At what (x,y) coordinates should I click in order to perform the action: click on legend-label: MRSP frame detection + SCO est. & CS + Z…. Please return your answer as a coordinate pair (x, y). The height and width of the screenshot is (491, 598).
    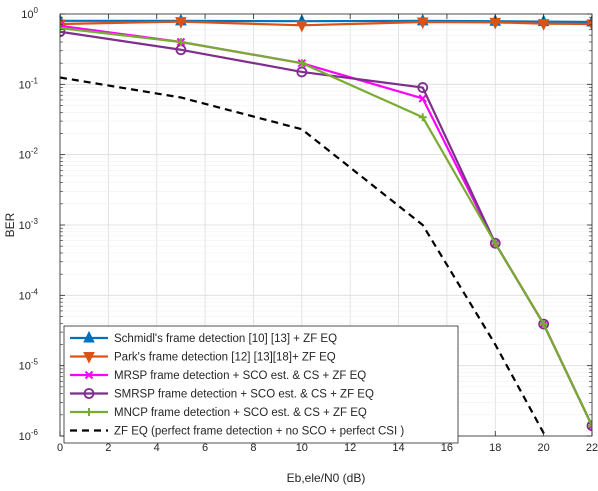
    Looking at the image, I should click on (240, 376).